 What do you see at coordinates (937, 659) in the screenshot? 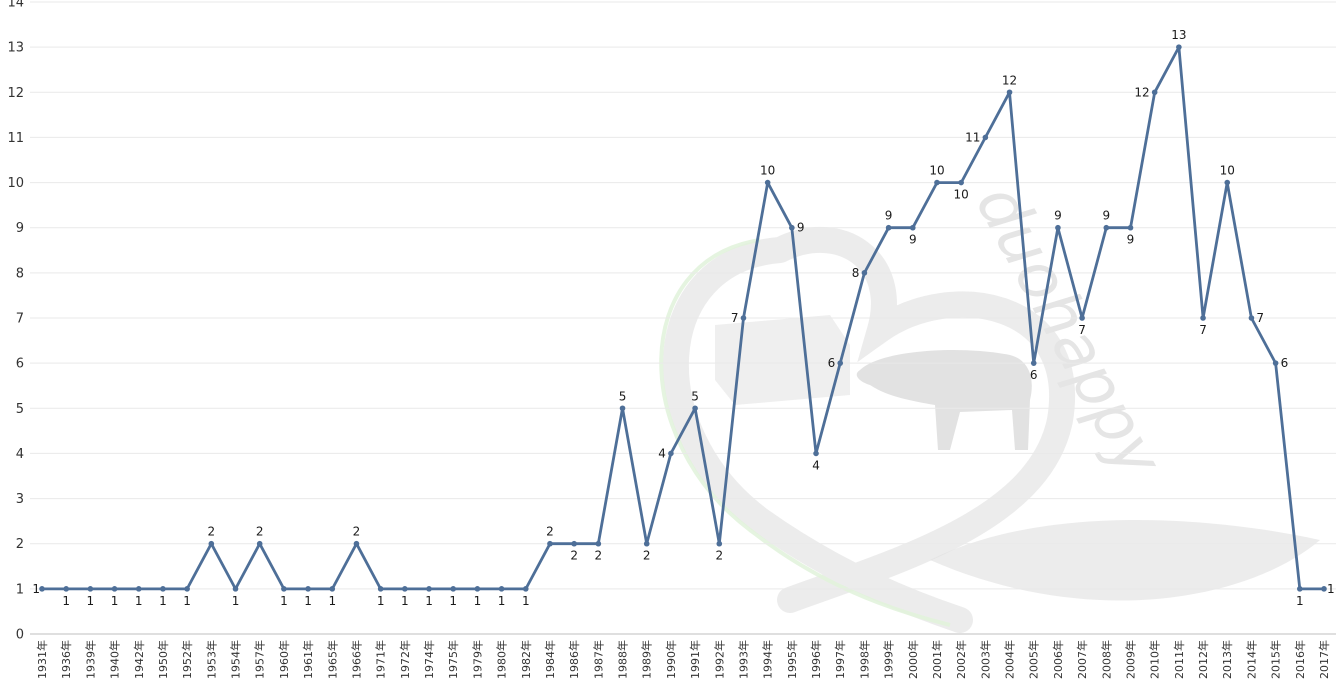
I see `x-tick-label: 2001年` at bounding box center [937, 659].